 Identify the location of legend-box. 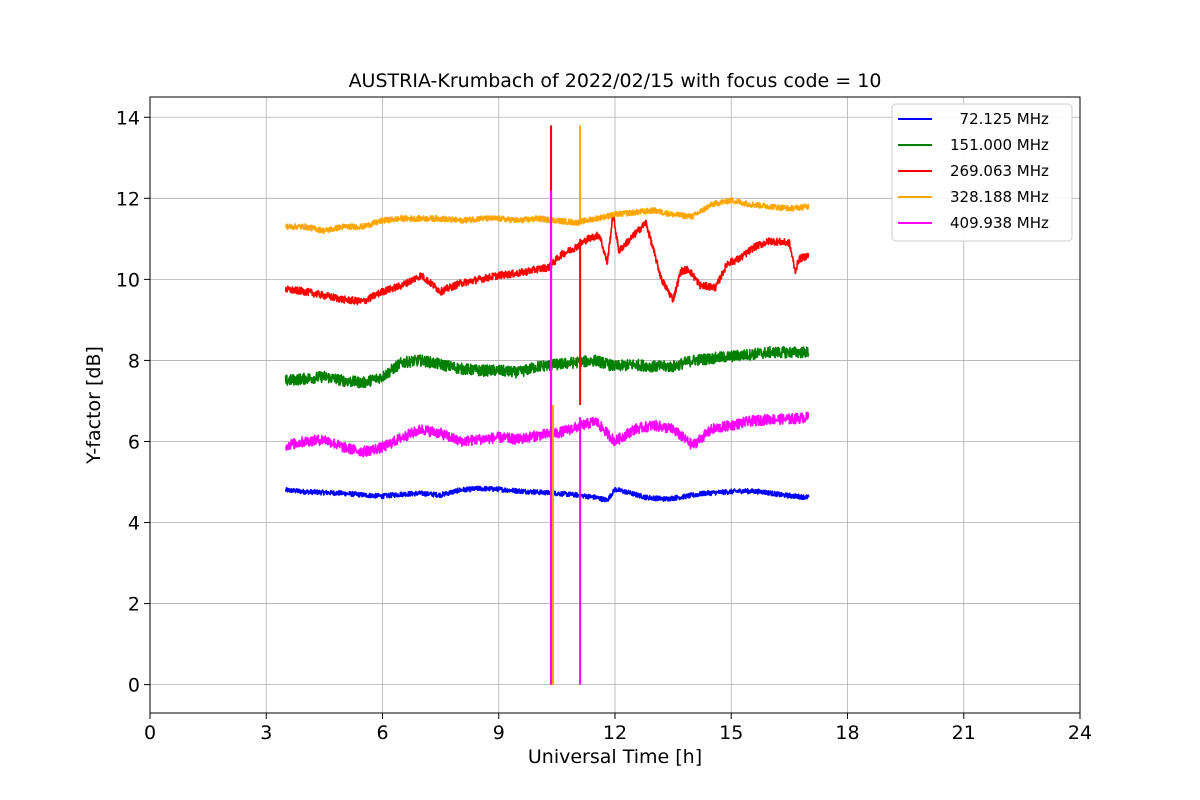
(982, 172).